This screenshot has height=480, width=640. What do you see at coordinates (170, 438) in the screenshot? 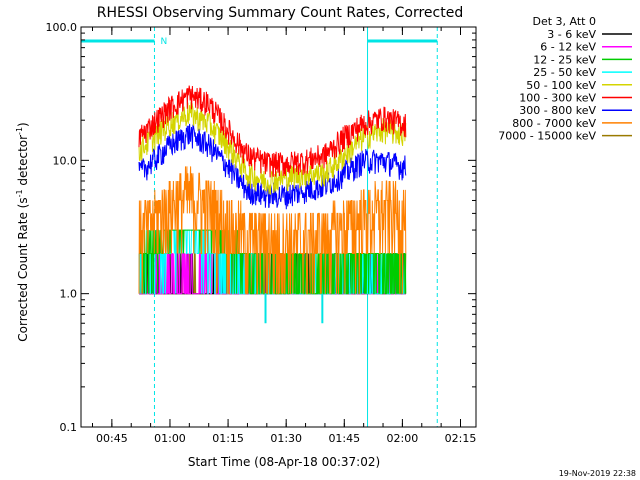
I see `x-tick-label: 01:00` at bounding box center [170, 438].